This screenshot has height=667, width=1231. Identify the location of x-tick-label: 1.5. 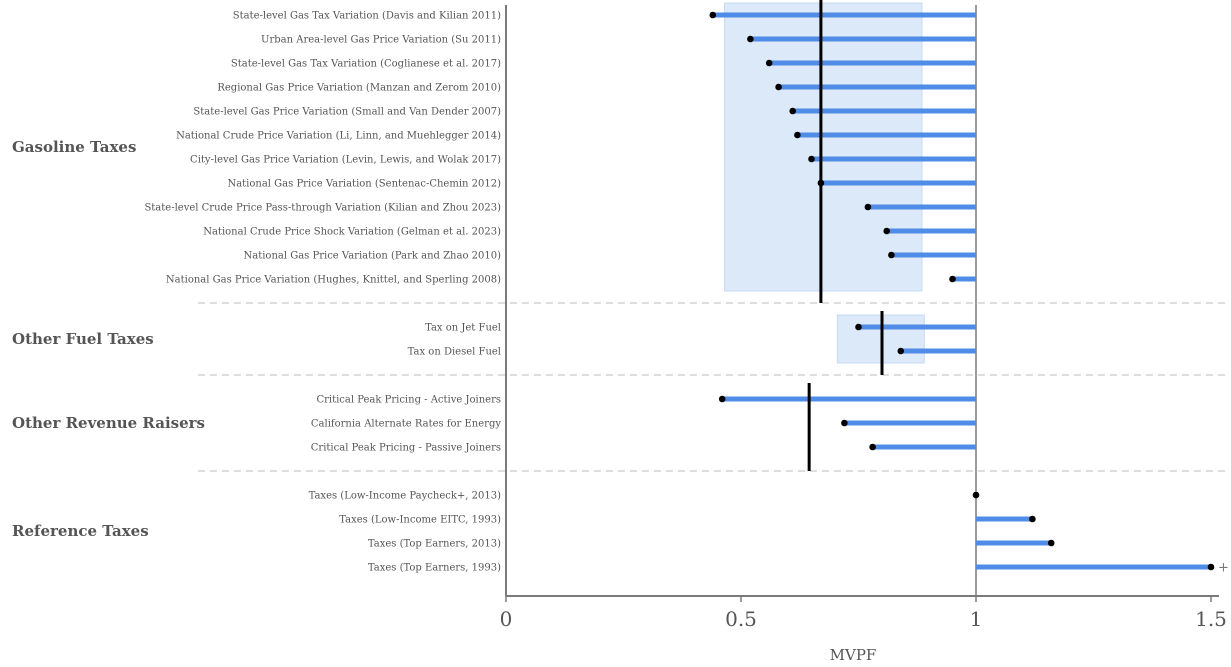
(1211, 619).